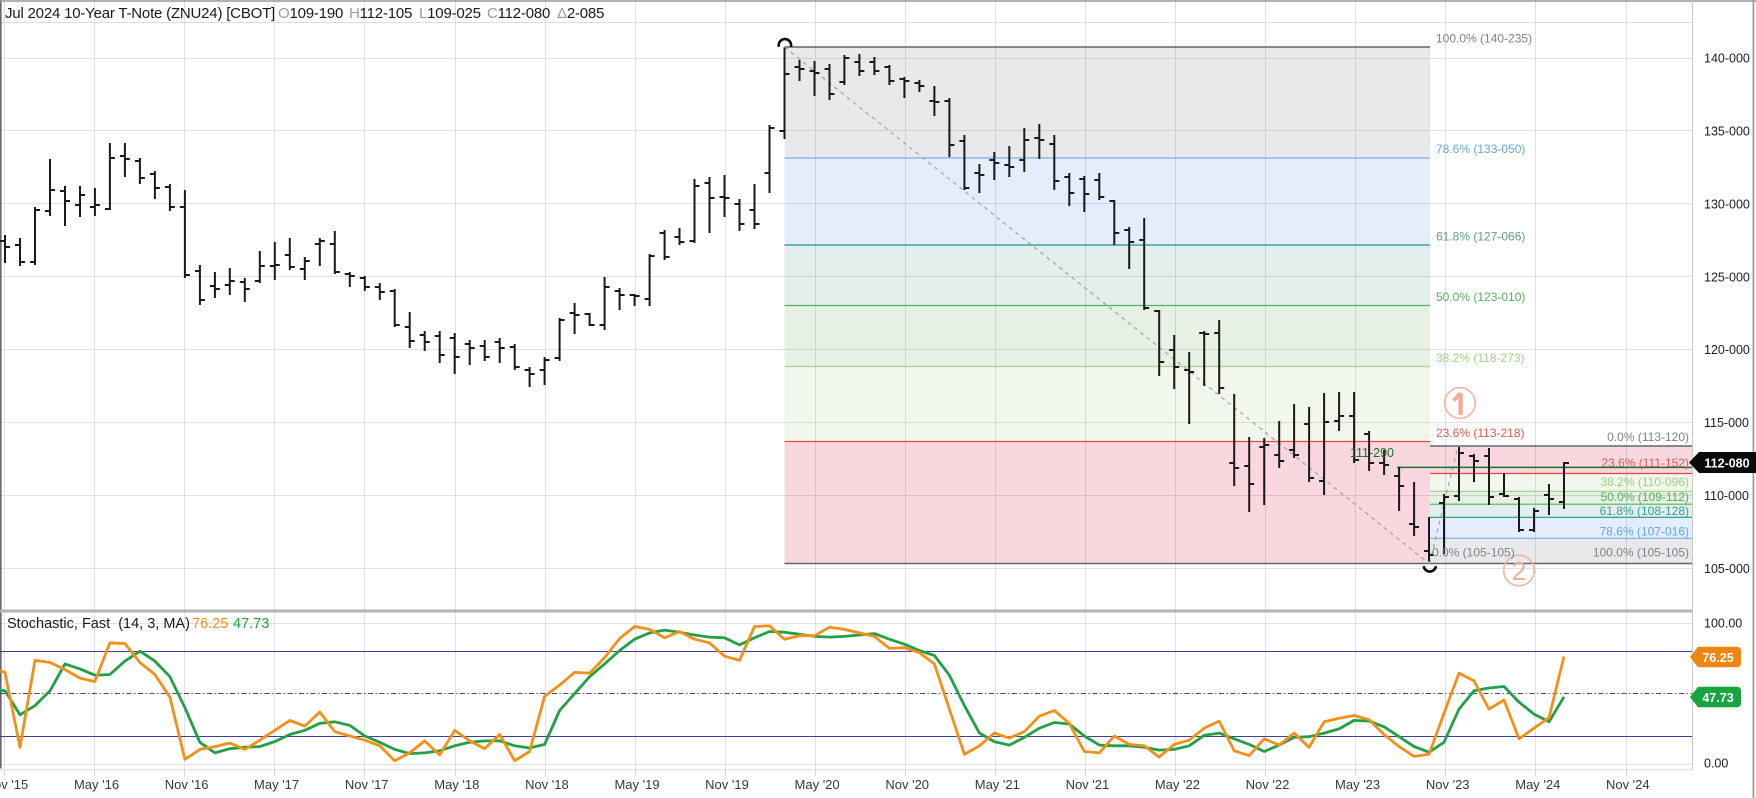  What do you see at coordinates (1268, 784) in the screenshot?
I see `svg-text: Nov '22` at bounding box center [1268, 784].